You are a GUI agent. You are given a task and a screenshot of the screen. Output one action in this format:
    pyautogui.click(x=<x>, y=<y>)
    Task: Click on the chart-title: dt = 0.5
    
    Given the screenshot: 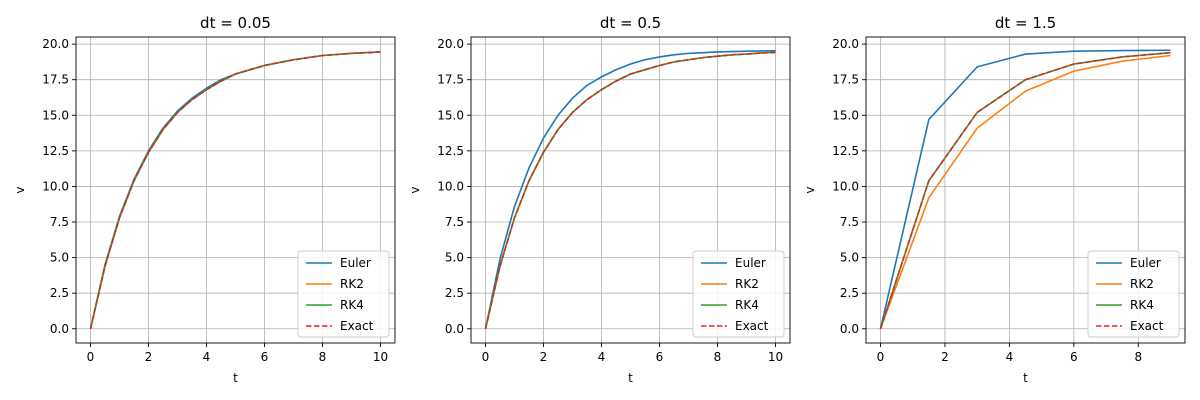 What is the action you would take?
    pyautogui.click(x=630, y=23)
    